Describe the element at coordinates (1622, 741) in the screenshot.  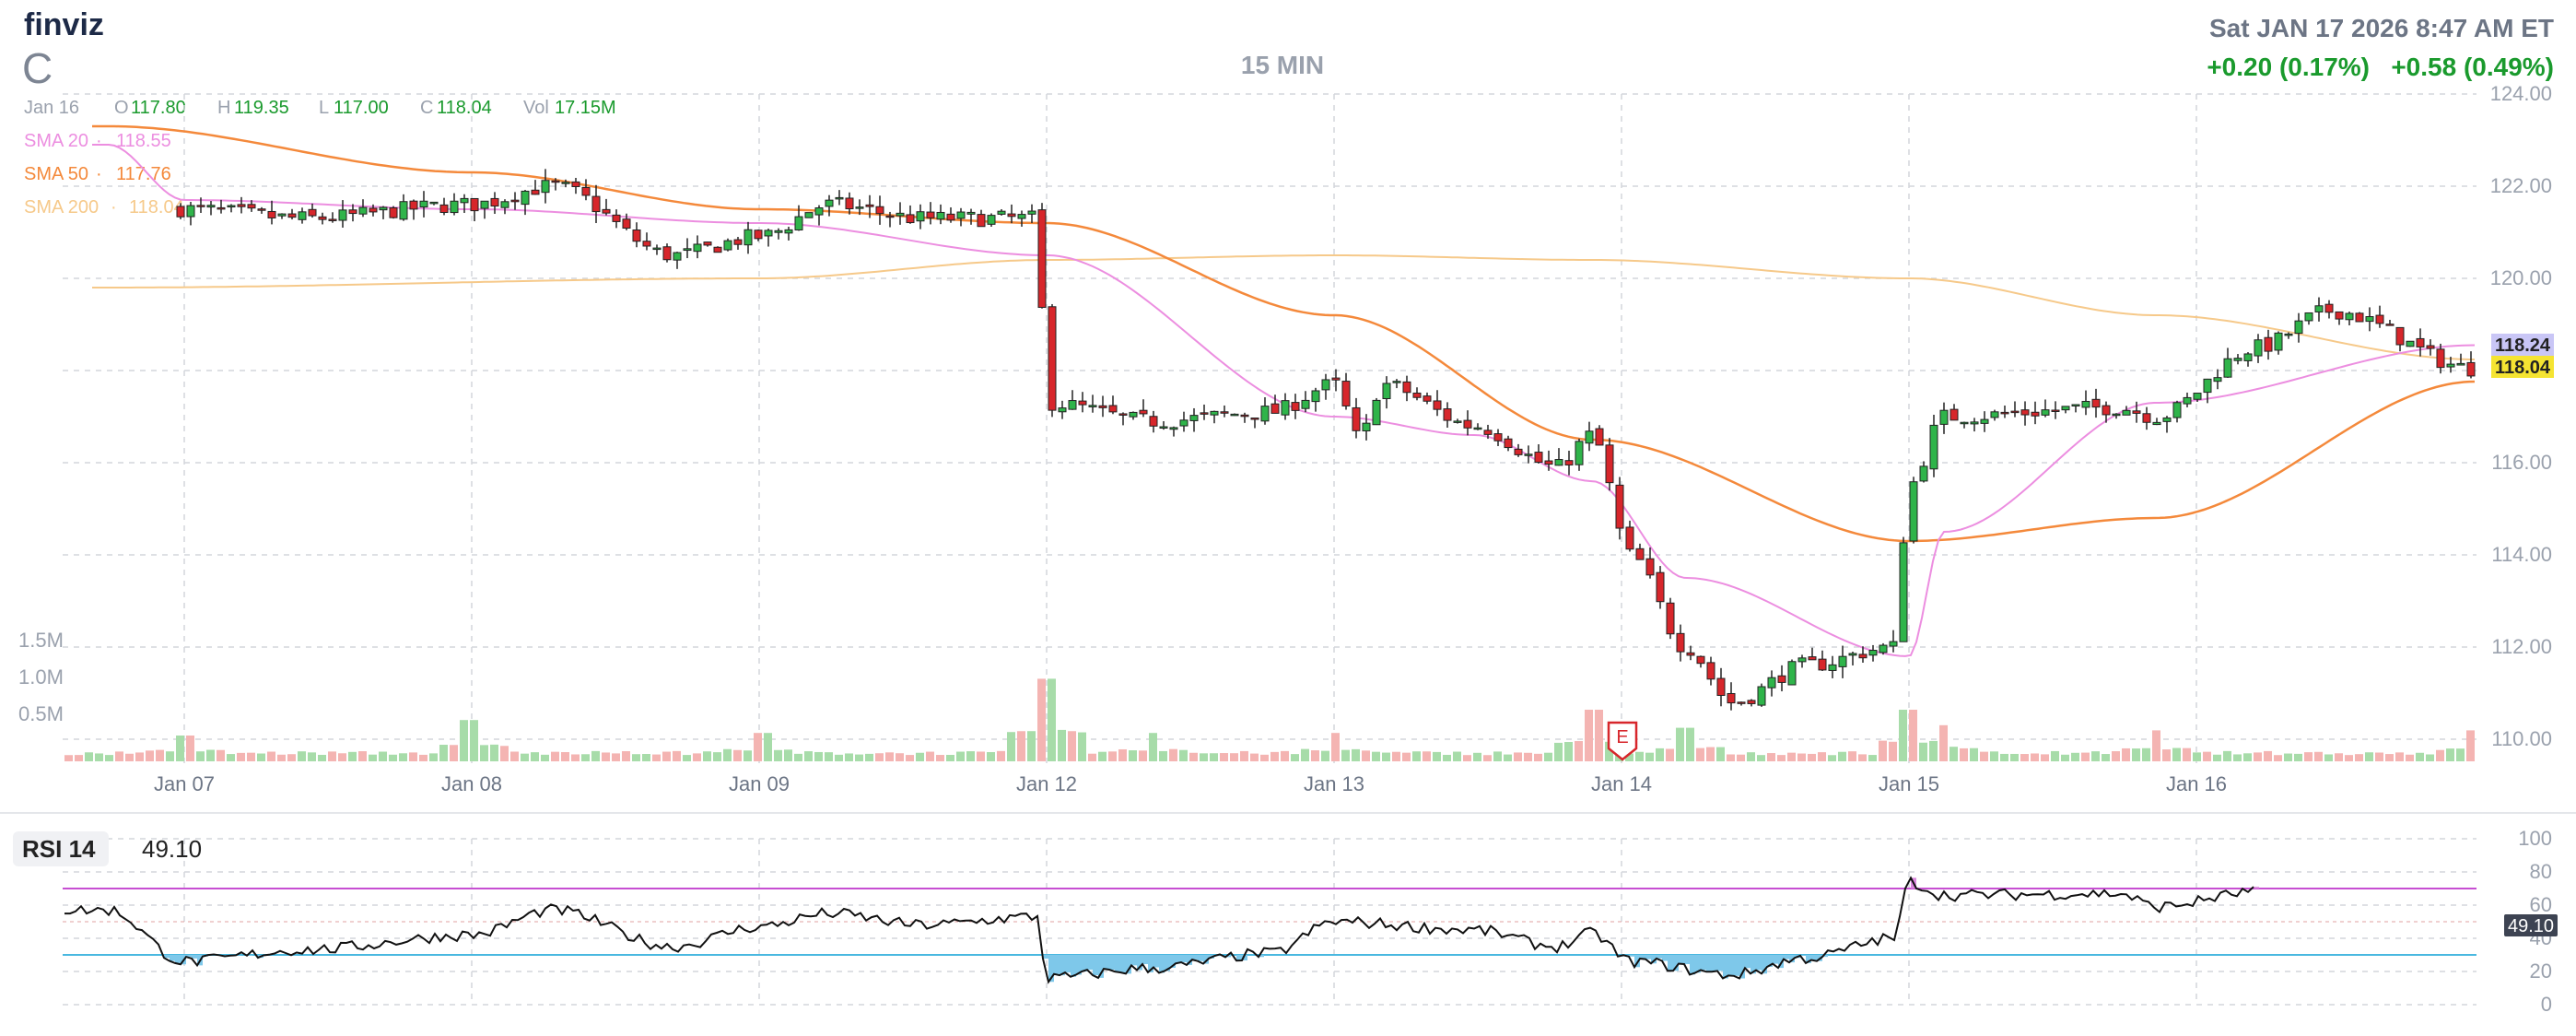
I see `earnings-marker: E` at that location.